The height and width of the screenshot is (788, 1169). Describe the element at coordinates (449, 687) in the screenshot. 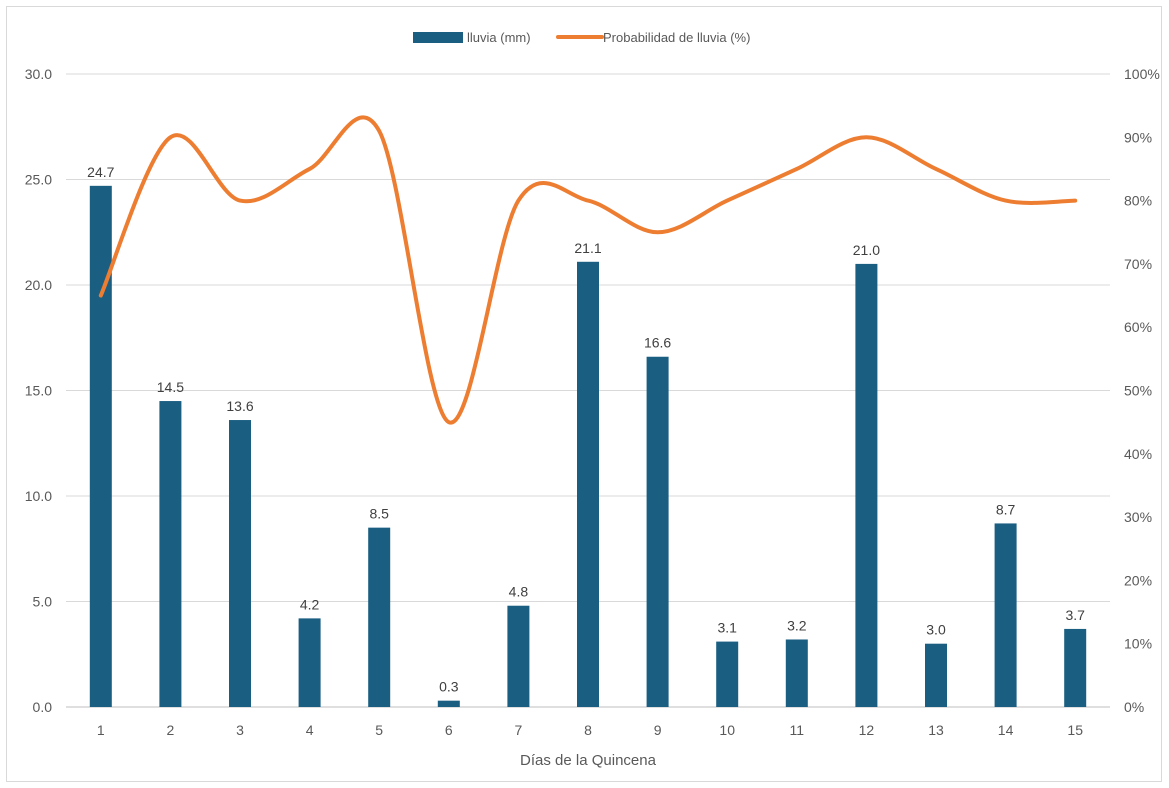

I see `bar-data-label: 0.3` at that location.